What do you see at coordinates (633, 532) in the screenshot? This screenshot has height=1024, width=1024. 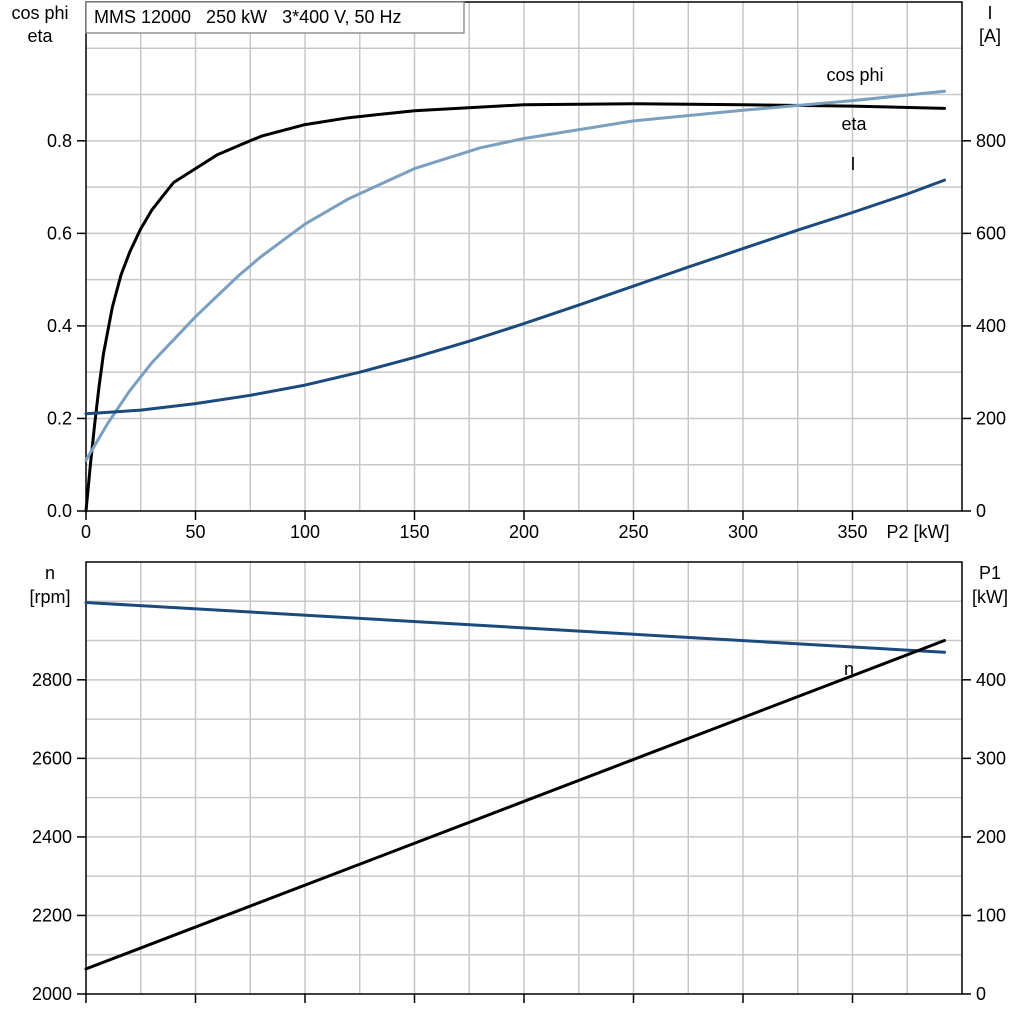 I see `x-tick-label: 250` at bounding box center [633, 532].